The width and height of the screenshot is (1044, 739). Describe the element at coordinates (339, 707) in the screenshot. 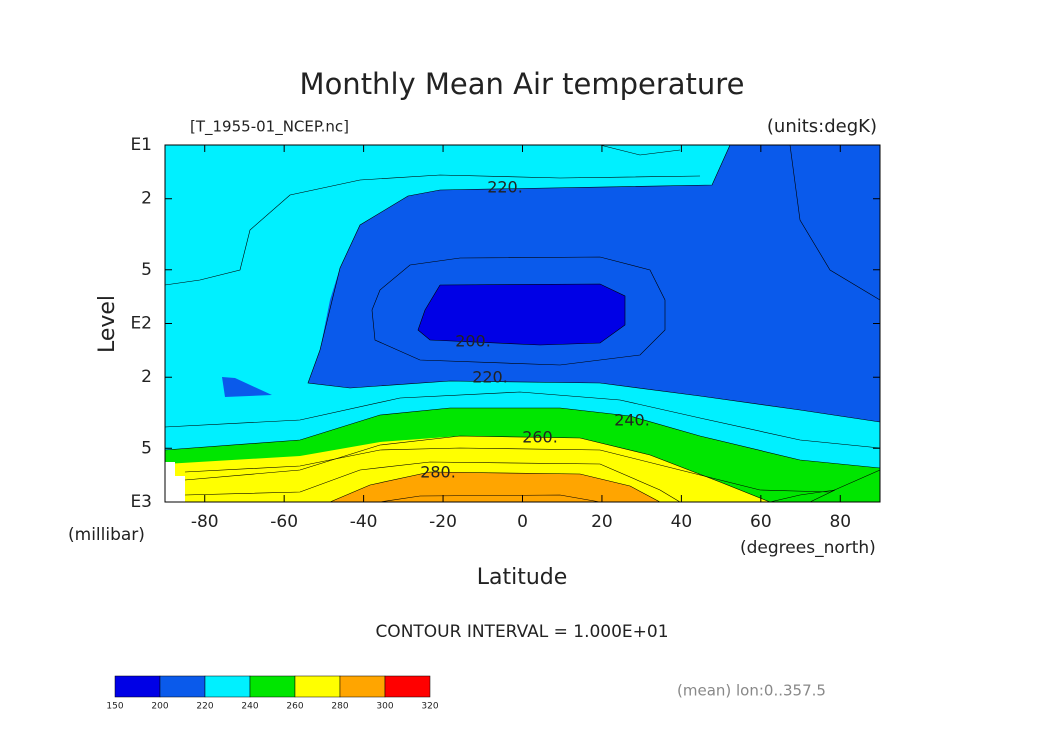

I see `colorbar-label: 280` at that location.